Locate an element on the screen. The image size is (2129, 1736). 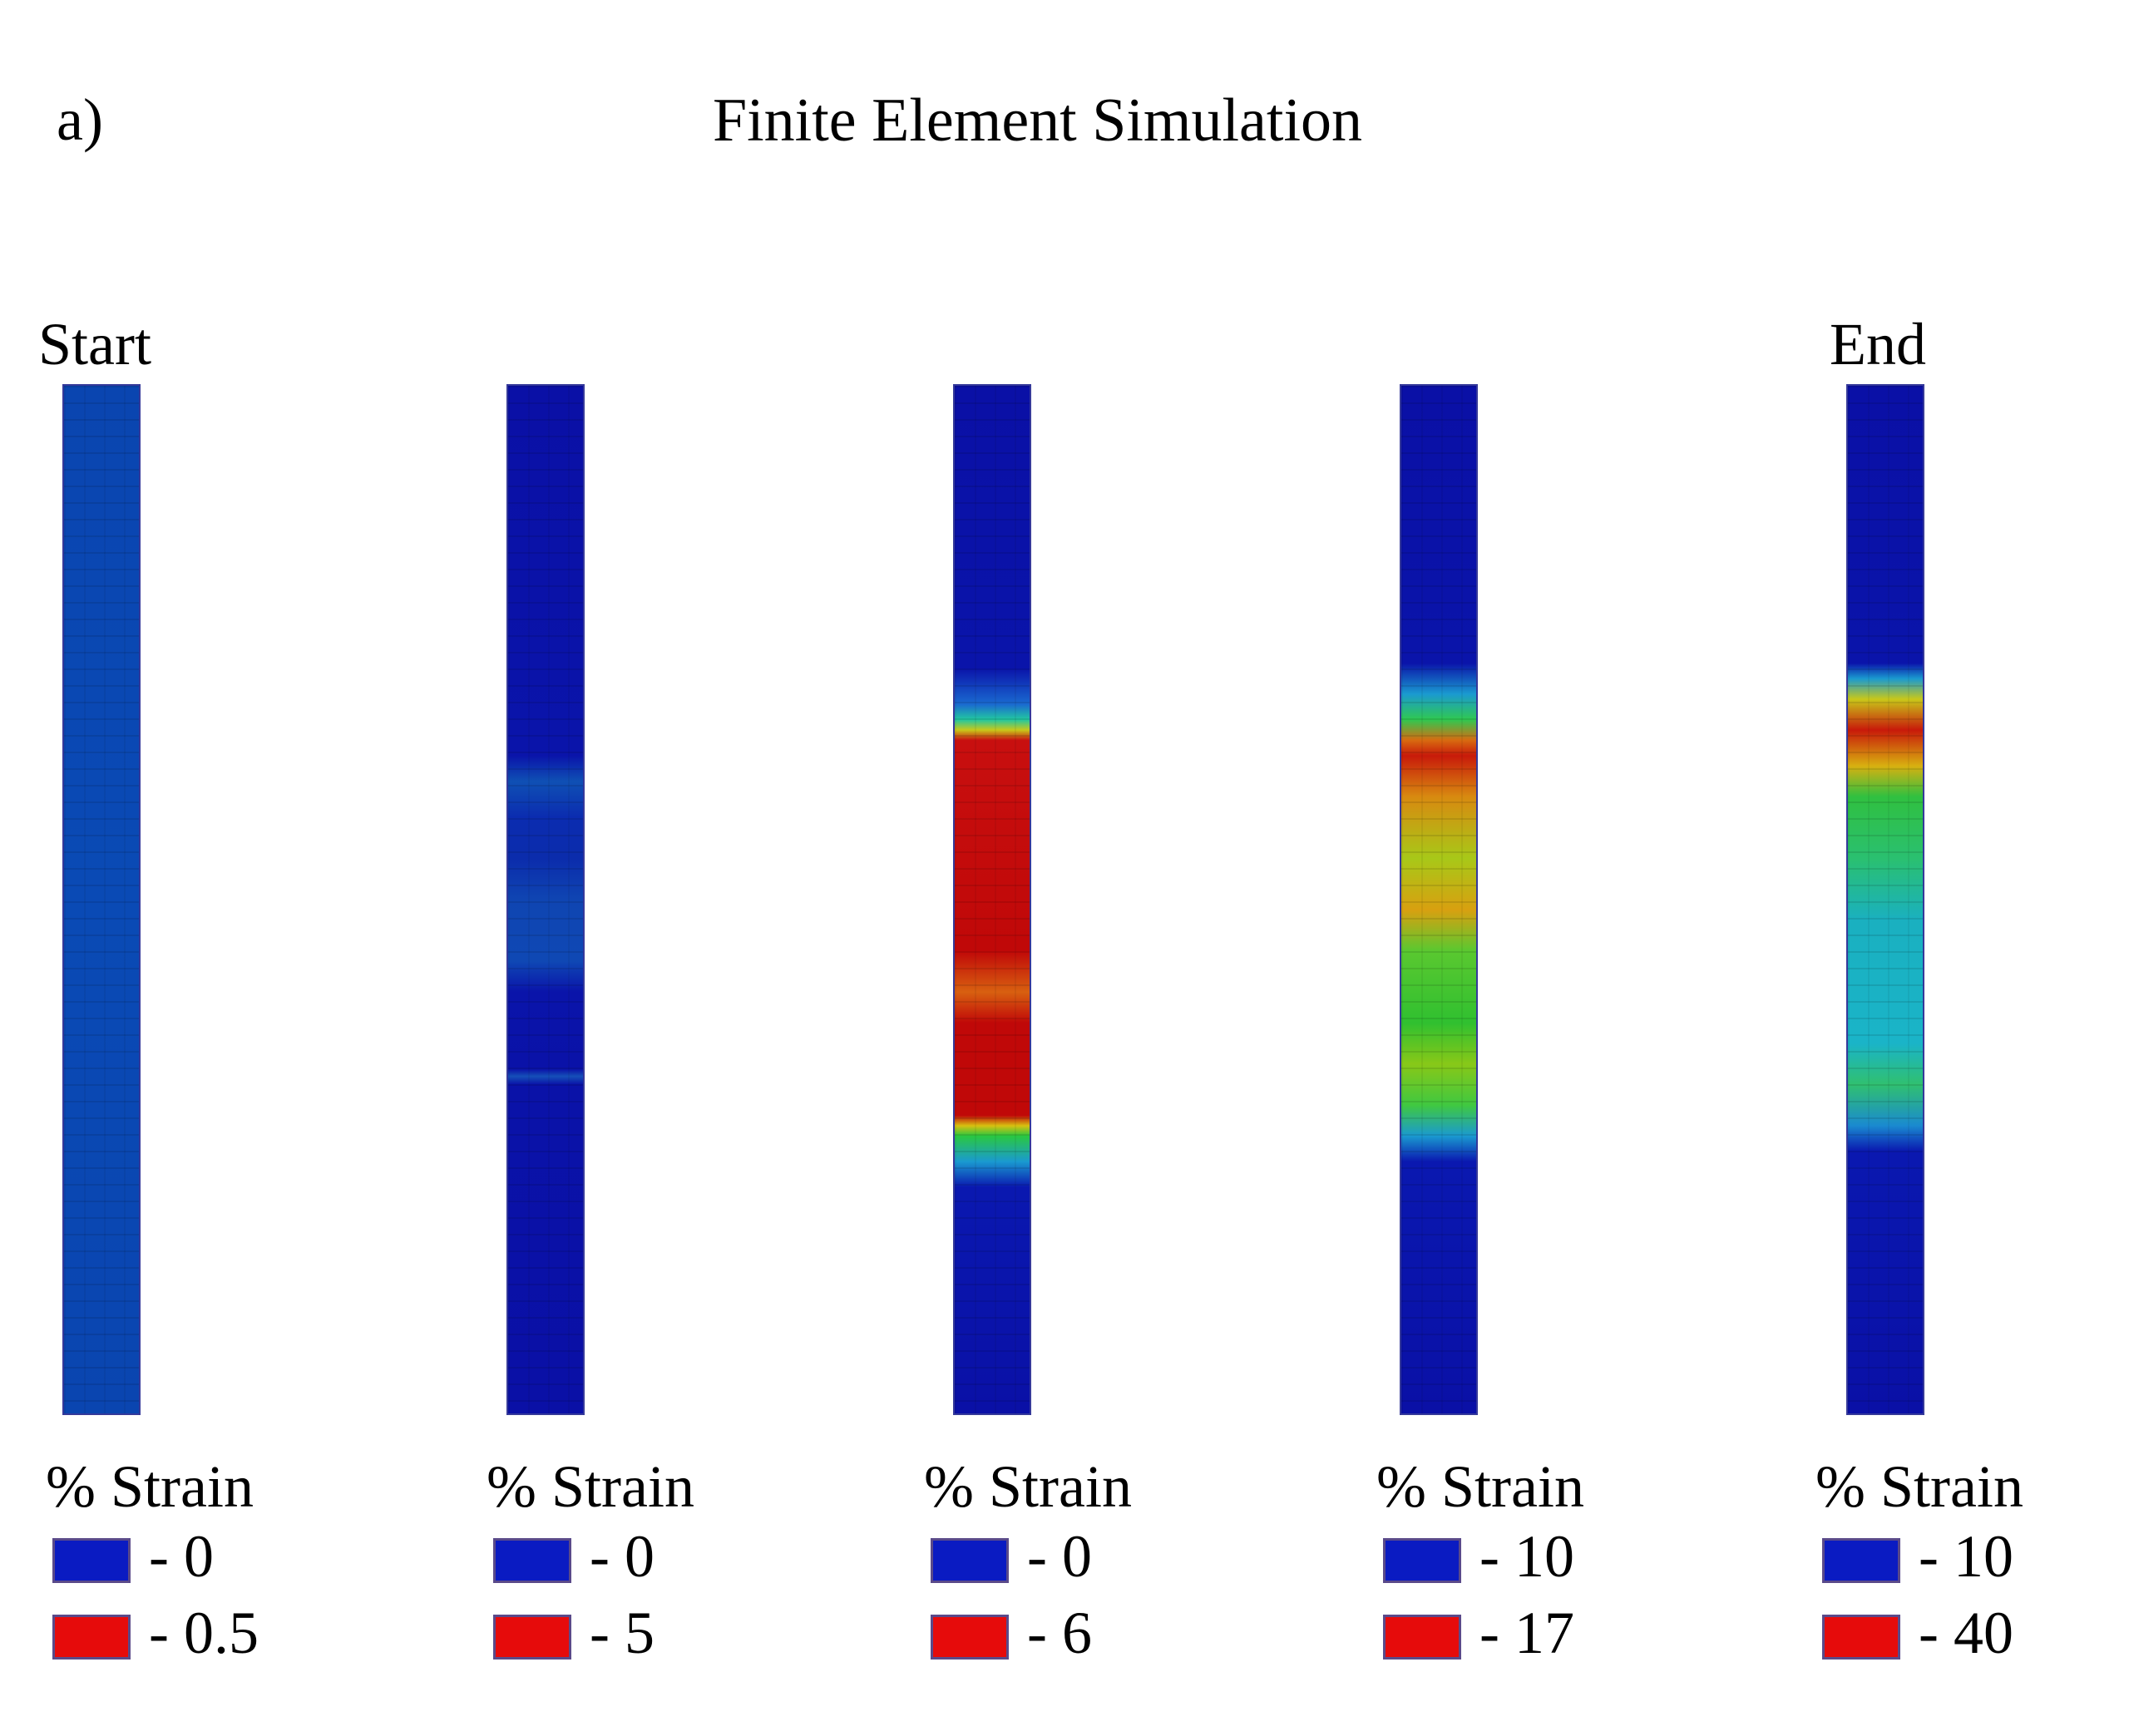
legend-high-value: - 40 is located at coordinates (1966, 1633).